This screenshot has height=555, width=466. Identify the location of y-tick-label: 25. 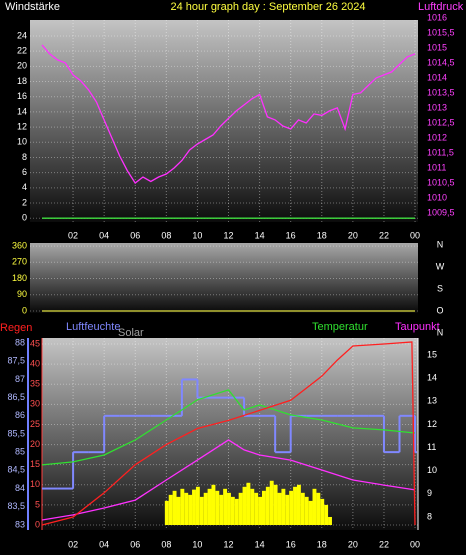
(35, 424).